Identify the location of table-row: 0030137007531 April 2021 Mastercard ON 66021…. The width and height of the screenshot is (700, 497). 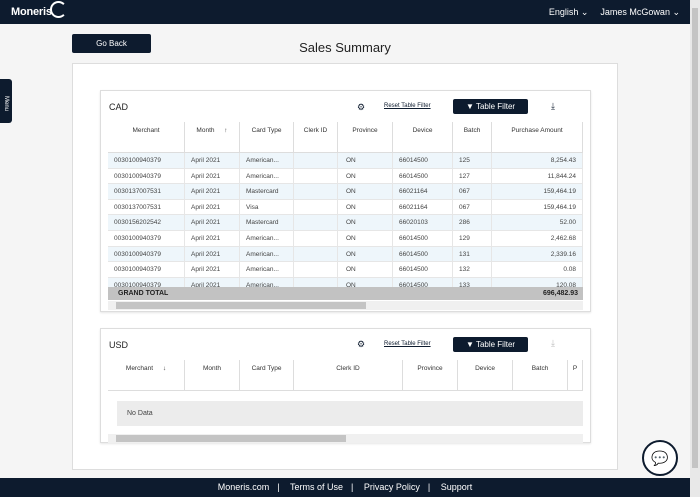
(345, 192).